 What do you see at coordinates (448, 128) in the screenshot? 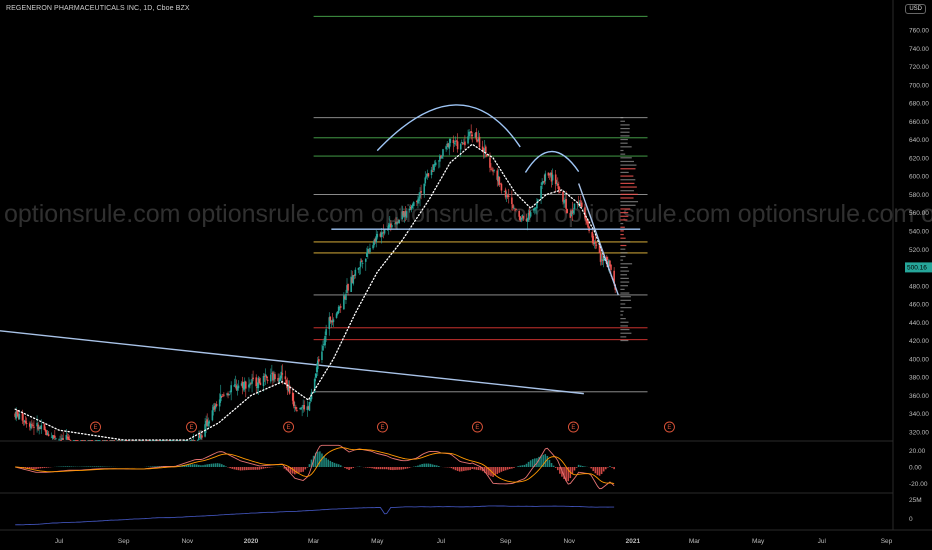
I see `head-arc` at bounding box center [448, 128].